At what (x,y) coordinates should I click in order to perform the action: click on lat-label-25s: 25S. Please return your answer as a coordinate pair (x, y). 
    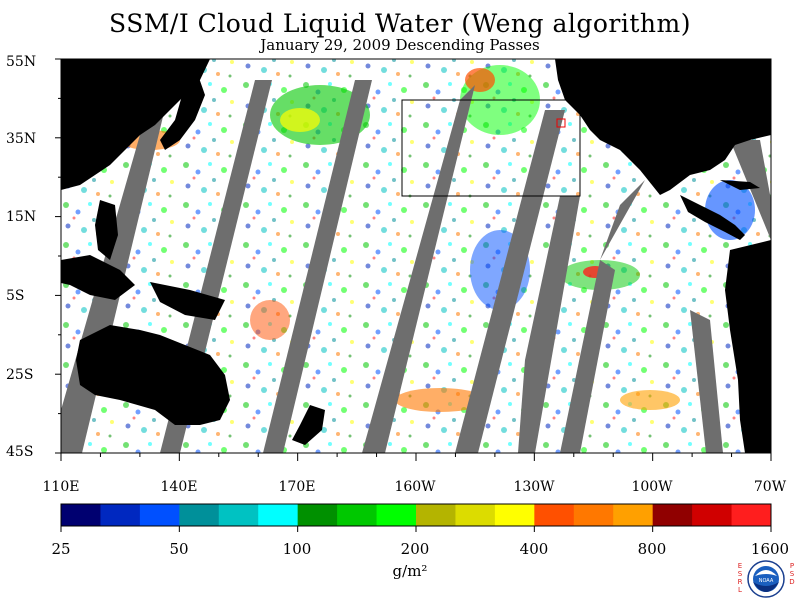
    Looking at the image, I should click on (20, 375).